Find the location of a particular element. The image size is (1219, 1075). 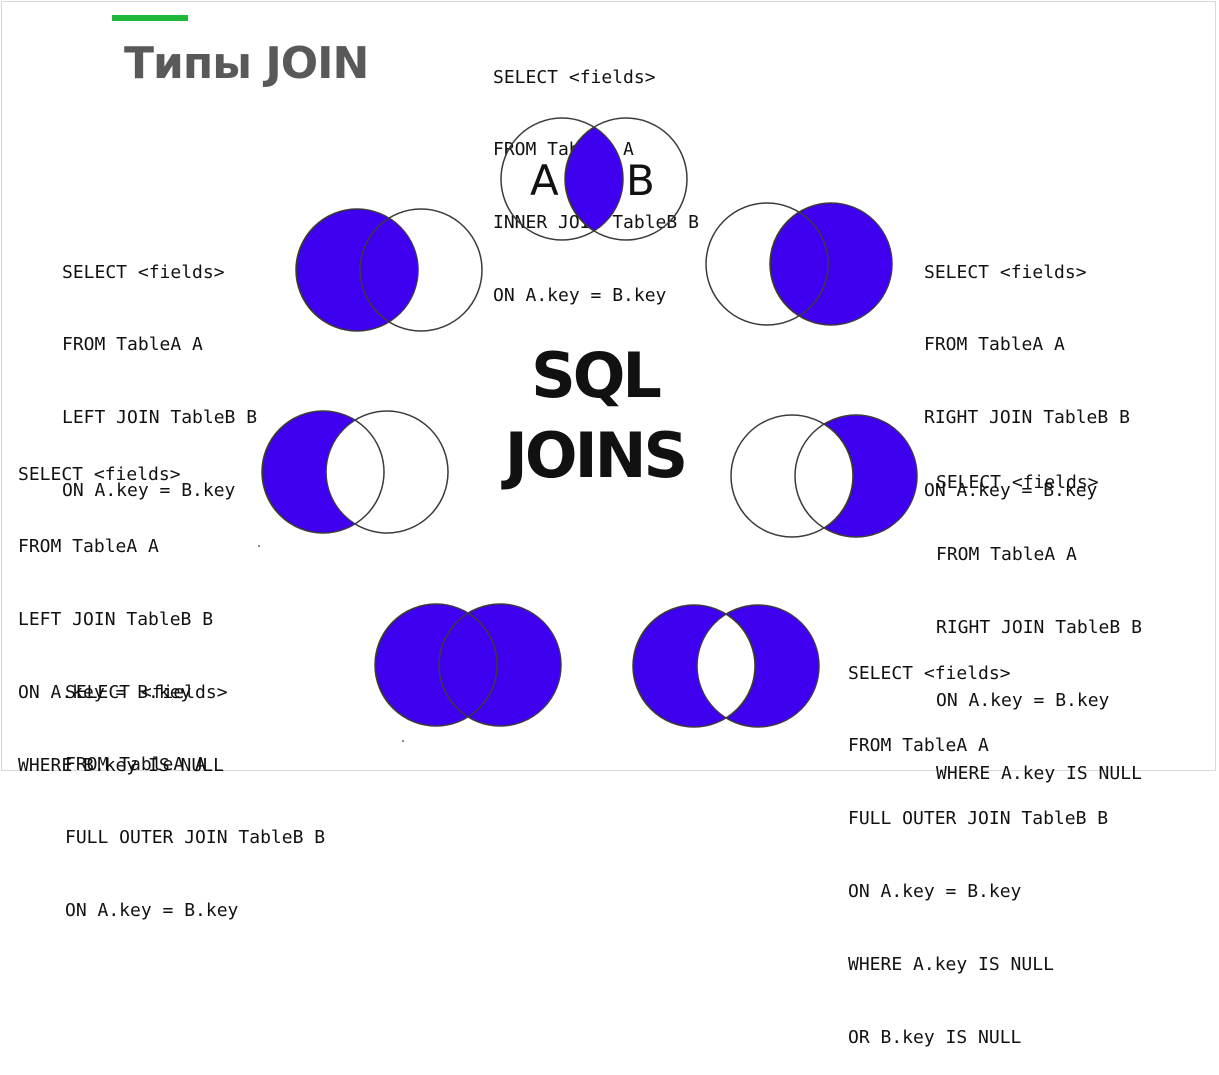

right-excluding-join-venn is located at coordinates (824, 476).